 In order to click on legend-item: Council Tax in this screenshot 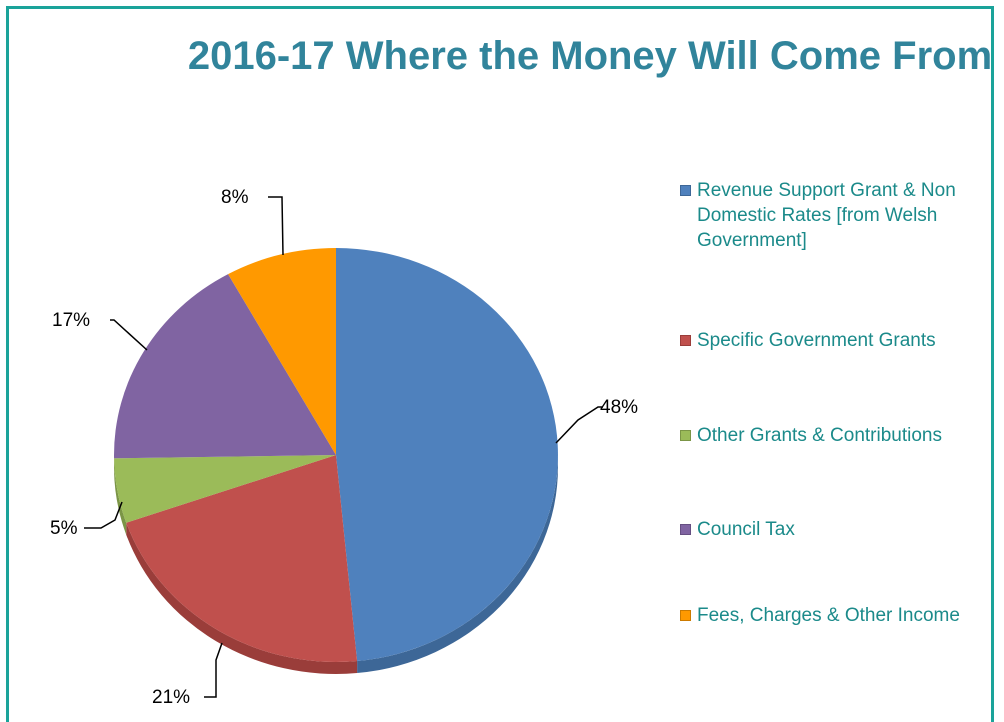, I will do `click(840, 529)`.